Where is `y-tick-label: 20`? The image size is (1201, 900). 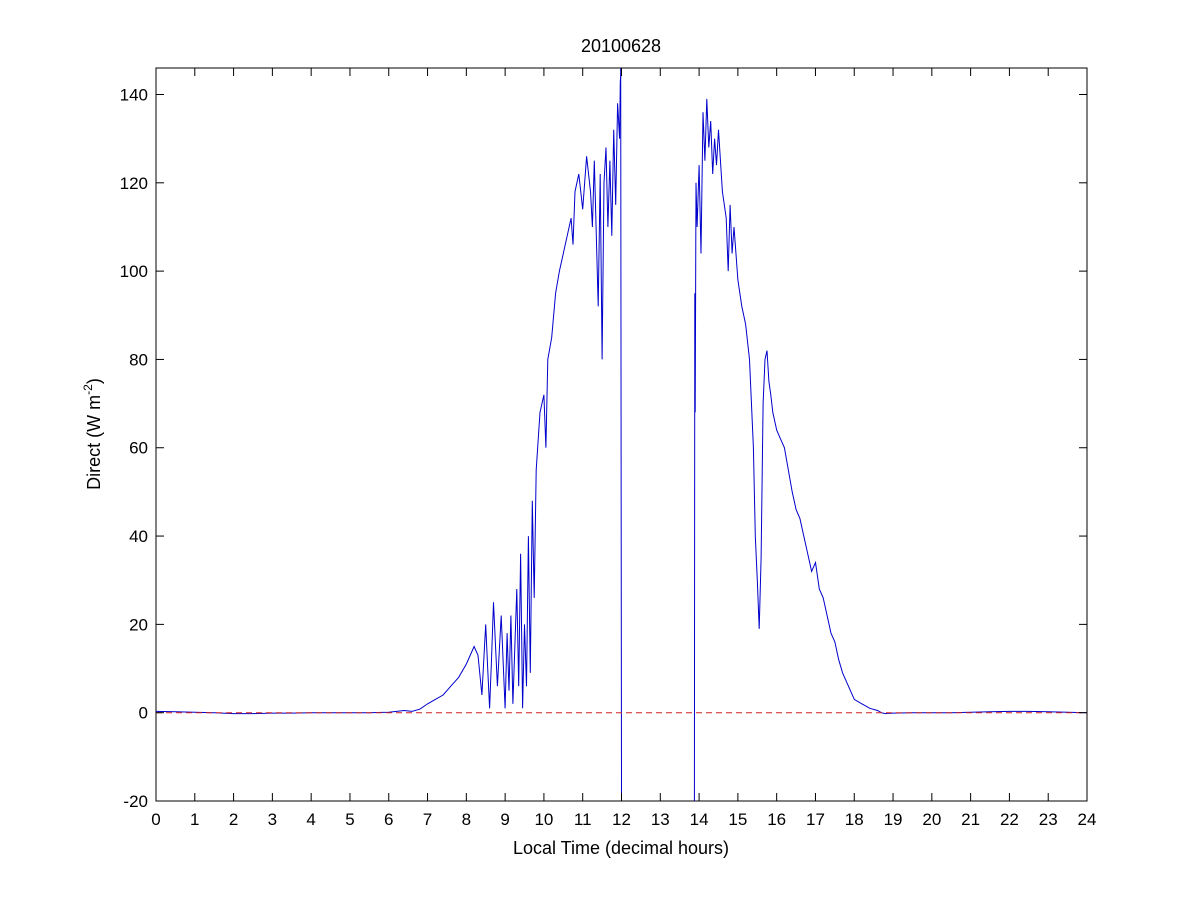 y-tick-label: 20 is located at coordinates (138, 624).